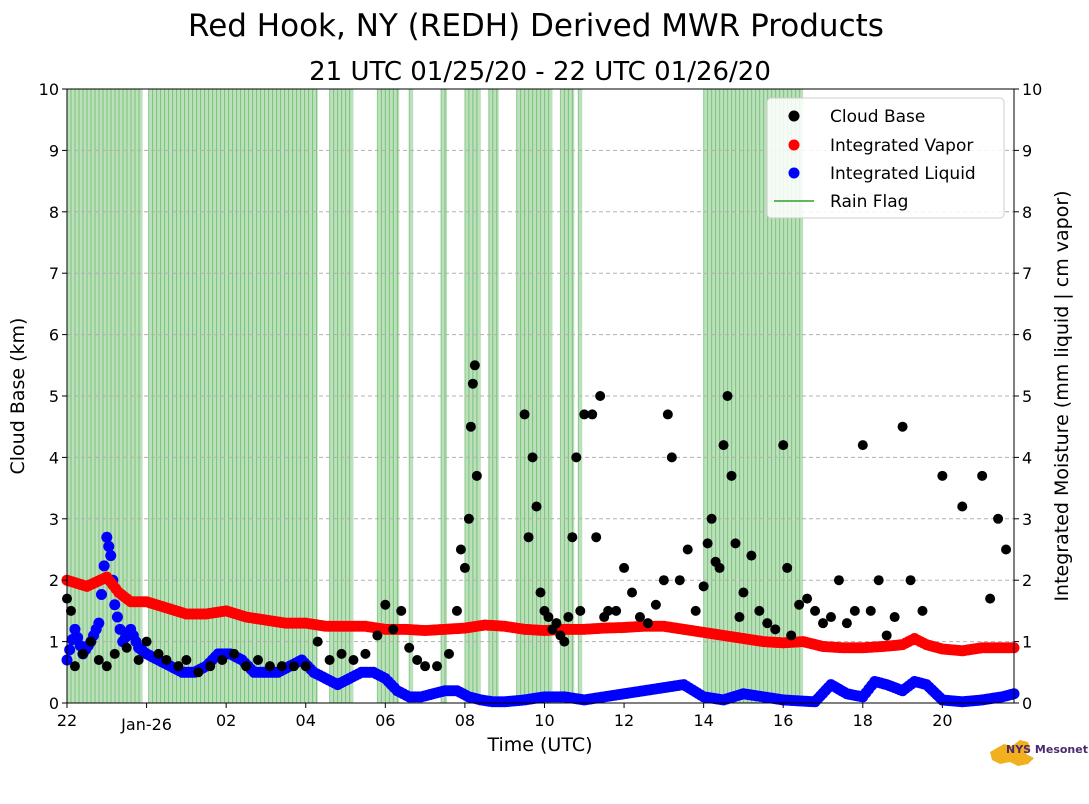 The width and height of the screenshot is (1089, 804). What do you see at coordinates (385, 720) in the screenshot?
I see `x-tick-label: 06` at bounding box center [385, 720].